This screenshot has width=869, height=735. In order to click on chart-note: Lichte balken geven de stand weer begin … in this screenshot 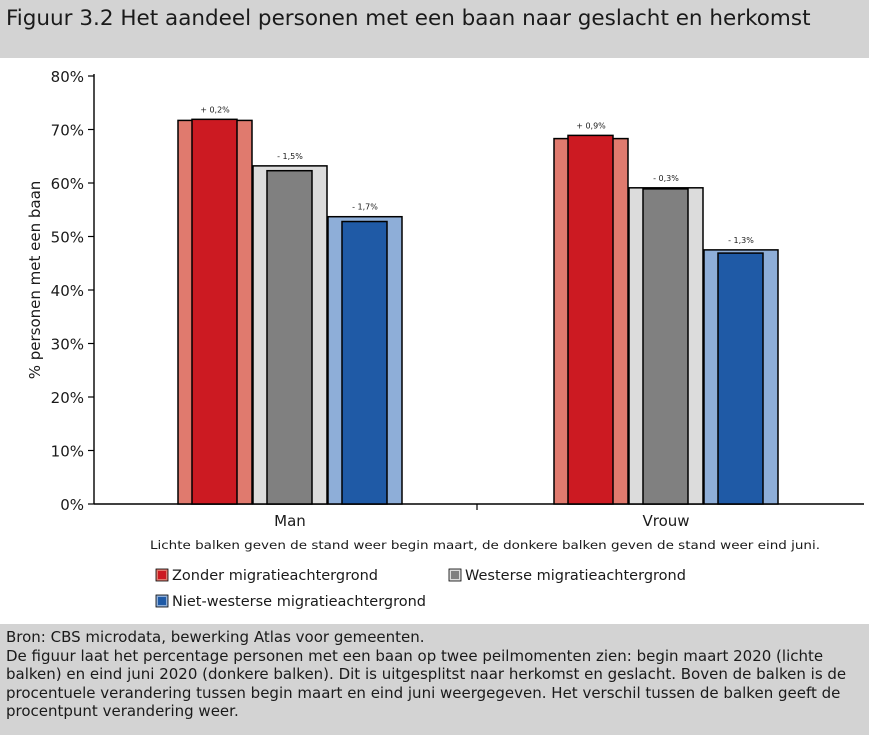, I will do `click(485, 545)`.